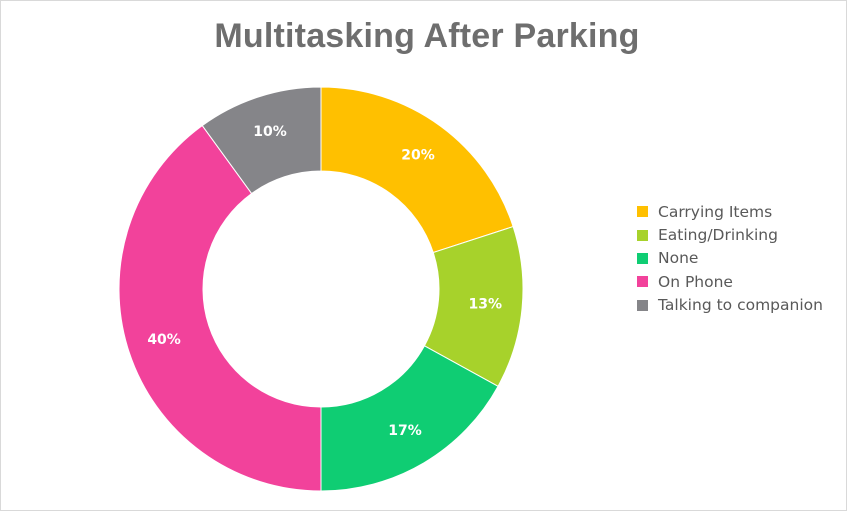 The width and height of the screenshot is (847, 511). Describe the element at coordinates (695, 281) in the screenshot. I see `legend-label: On Phone` at that location.